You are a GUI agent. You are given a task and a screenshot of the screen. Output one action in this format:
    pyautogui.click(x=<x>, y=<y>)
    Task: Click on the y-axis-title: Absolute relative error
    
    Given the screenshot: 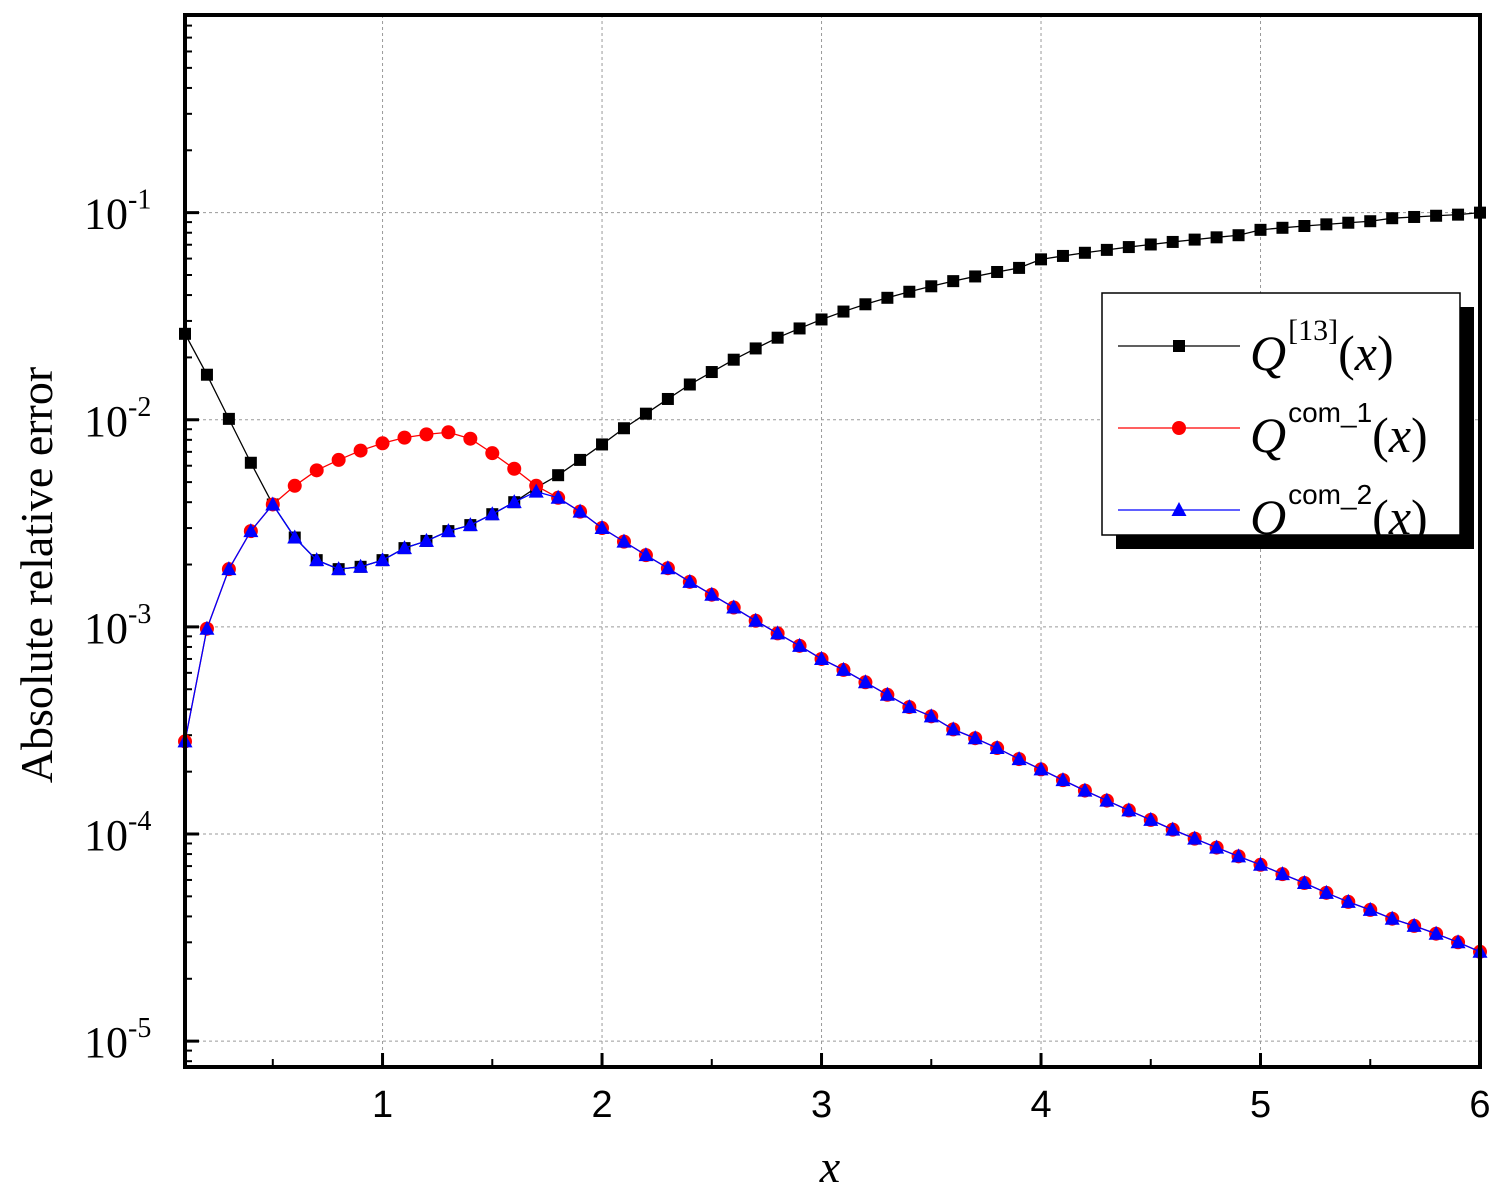 What is the action you would take?
    pyautogui.click(x=36, y=575)
    